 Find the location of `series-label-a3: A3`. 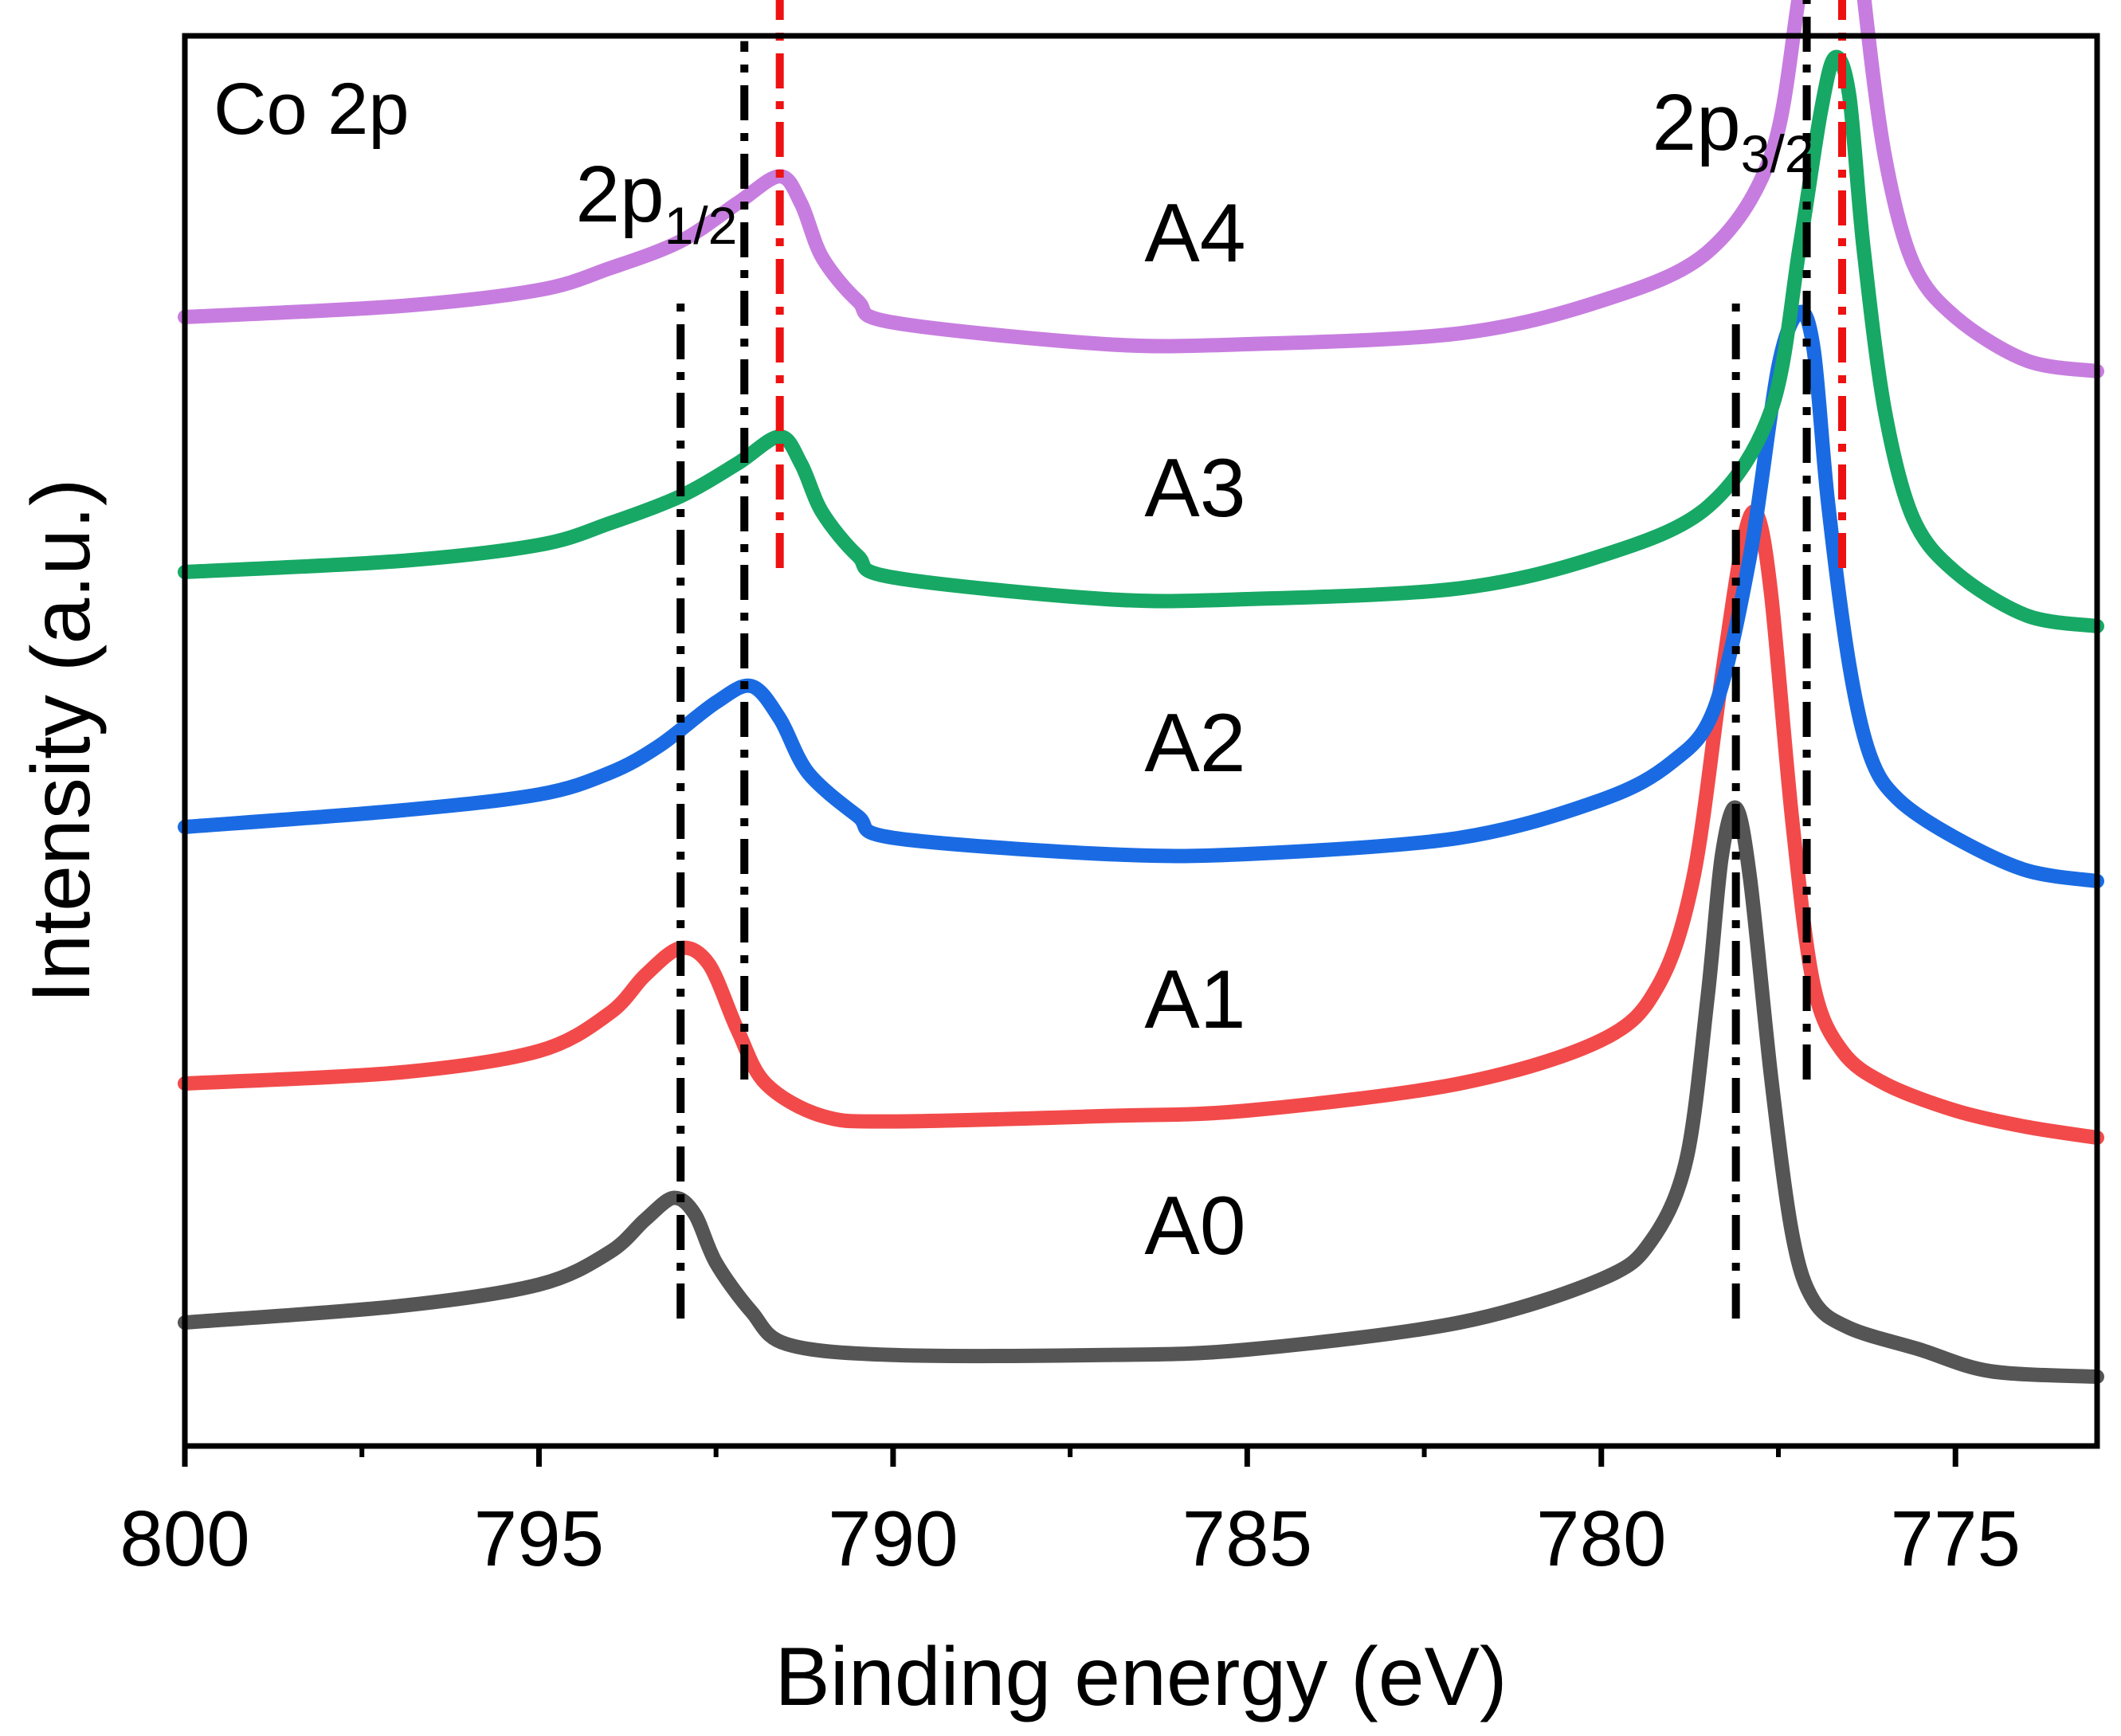

series-label-a3: A3 is located at coordinates (1194, 488).